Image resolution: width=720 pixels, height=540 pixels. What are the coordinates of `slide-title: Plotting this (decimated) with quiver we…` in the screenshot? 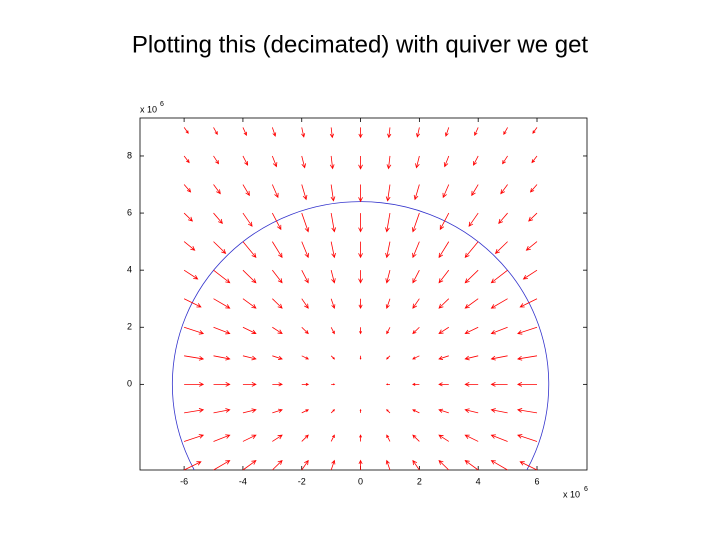 It's located at (360, 44).